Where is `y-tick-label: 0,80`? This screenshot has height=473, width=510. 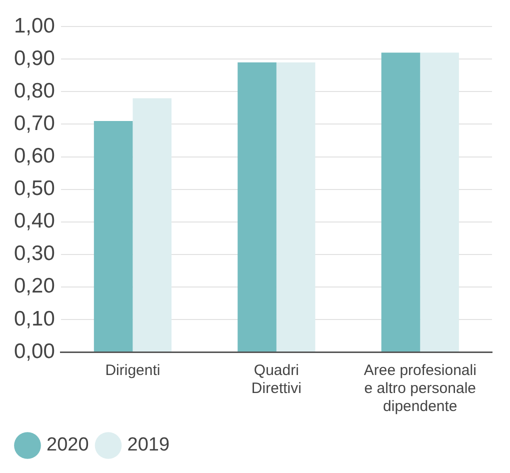 y-tick-label: 0,80 is located at coordinates (34, 90).